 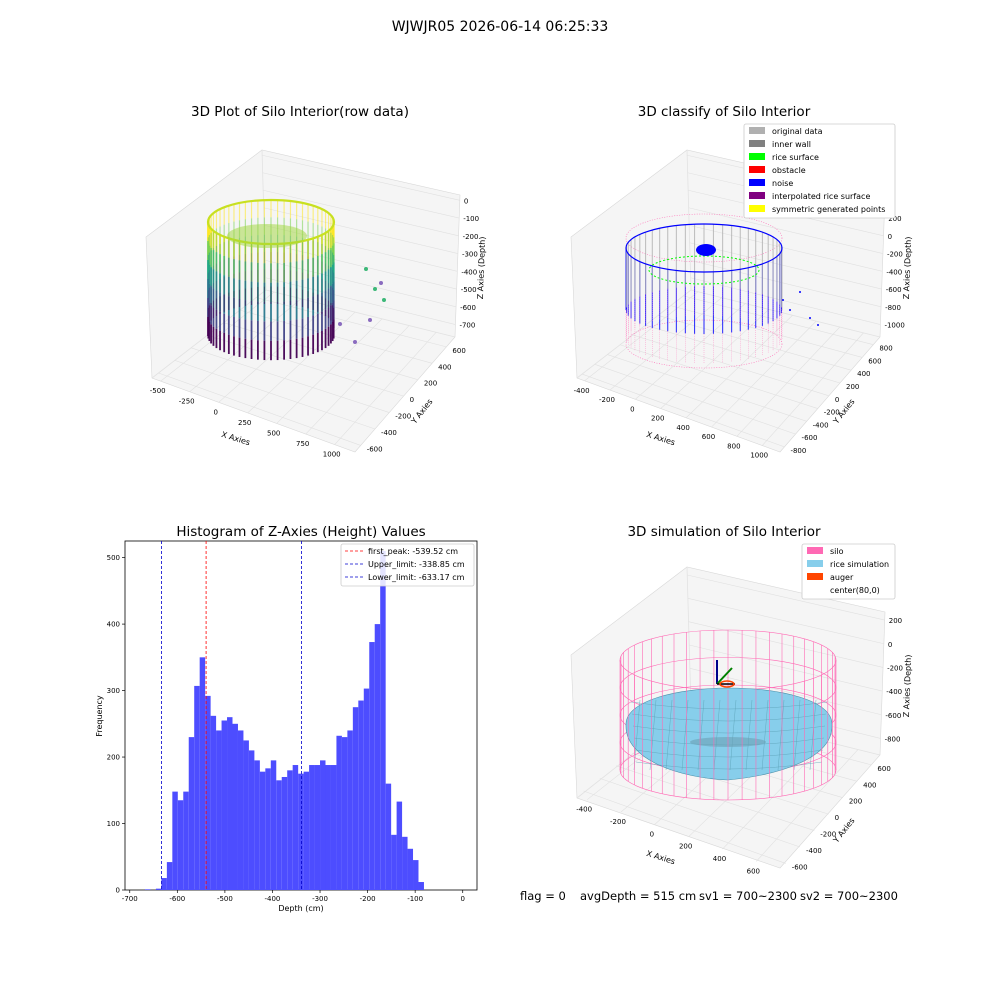 What do you see at coordinates (462, 899) in the screenshot?
I see `histogram-x-tick-label: 0` at bounding box center [462, 899].